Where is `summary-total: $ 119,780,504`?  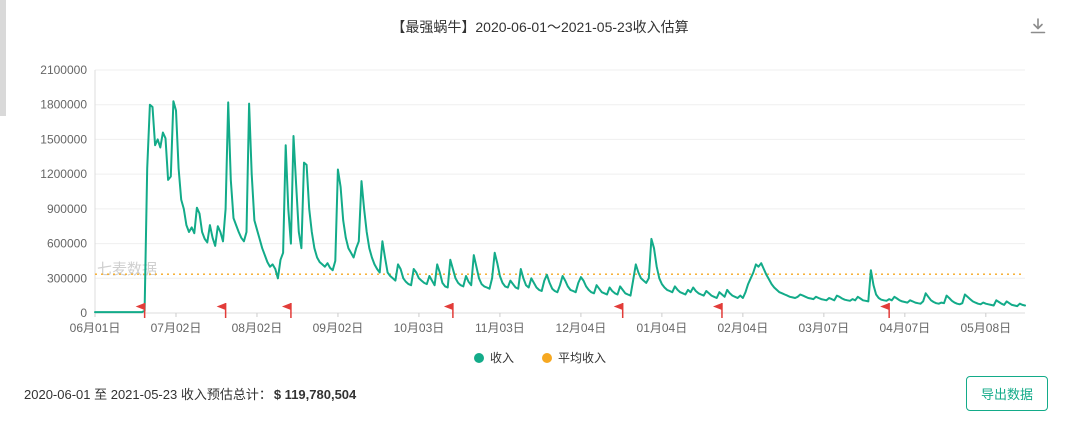 summary-total: $ 119,780,504 is located at coordinates (315, 394).